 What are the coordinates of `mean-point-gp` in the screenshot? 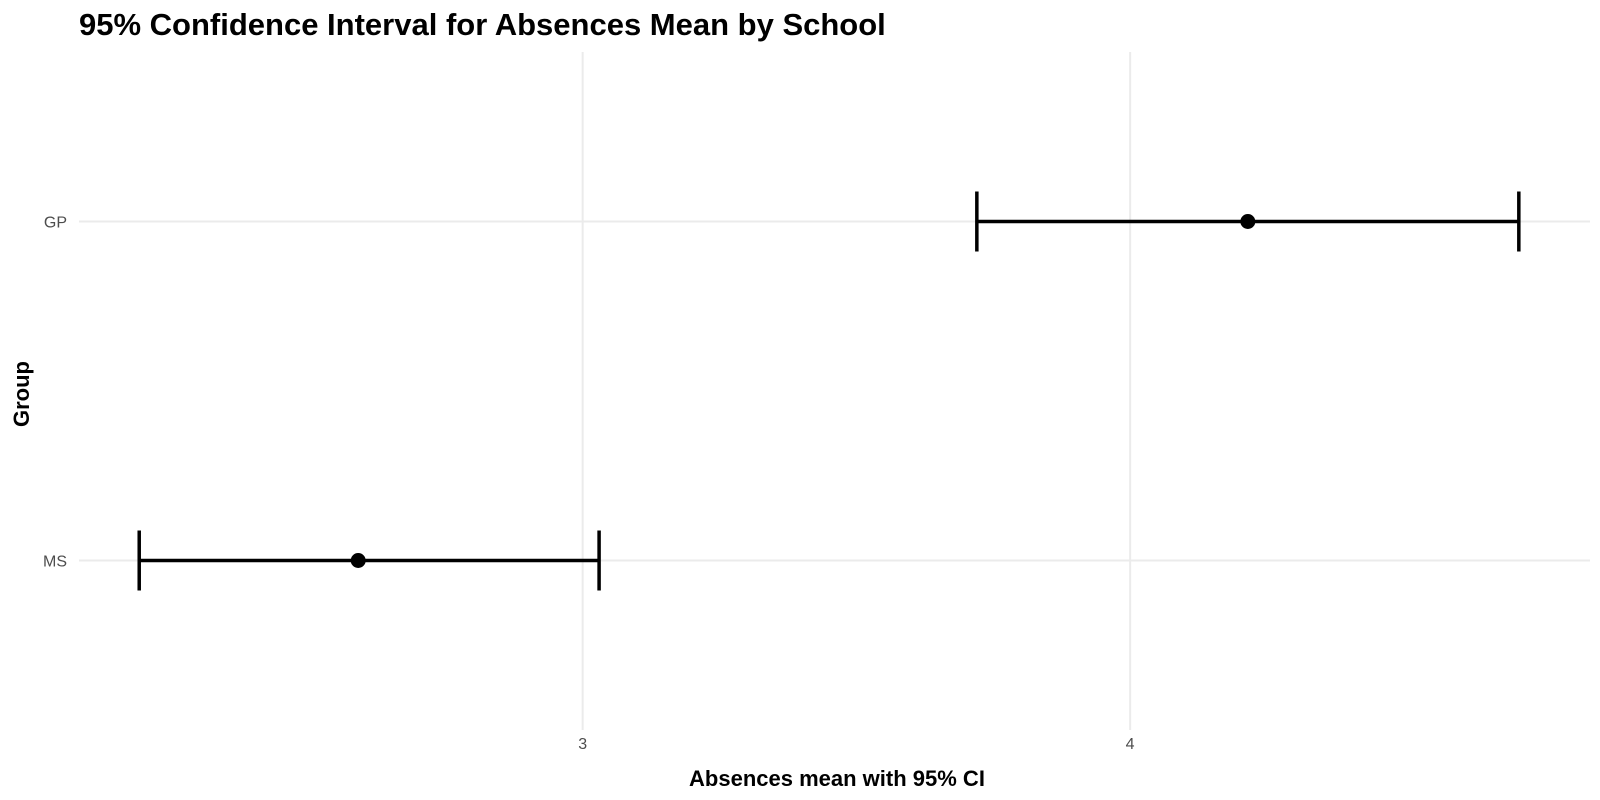 It's located at (1248, 221).